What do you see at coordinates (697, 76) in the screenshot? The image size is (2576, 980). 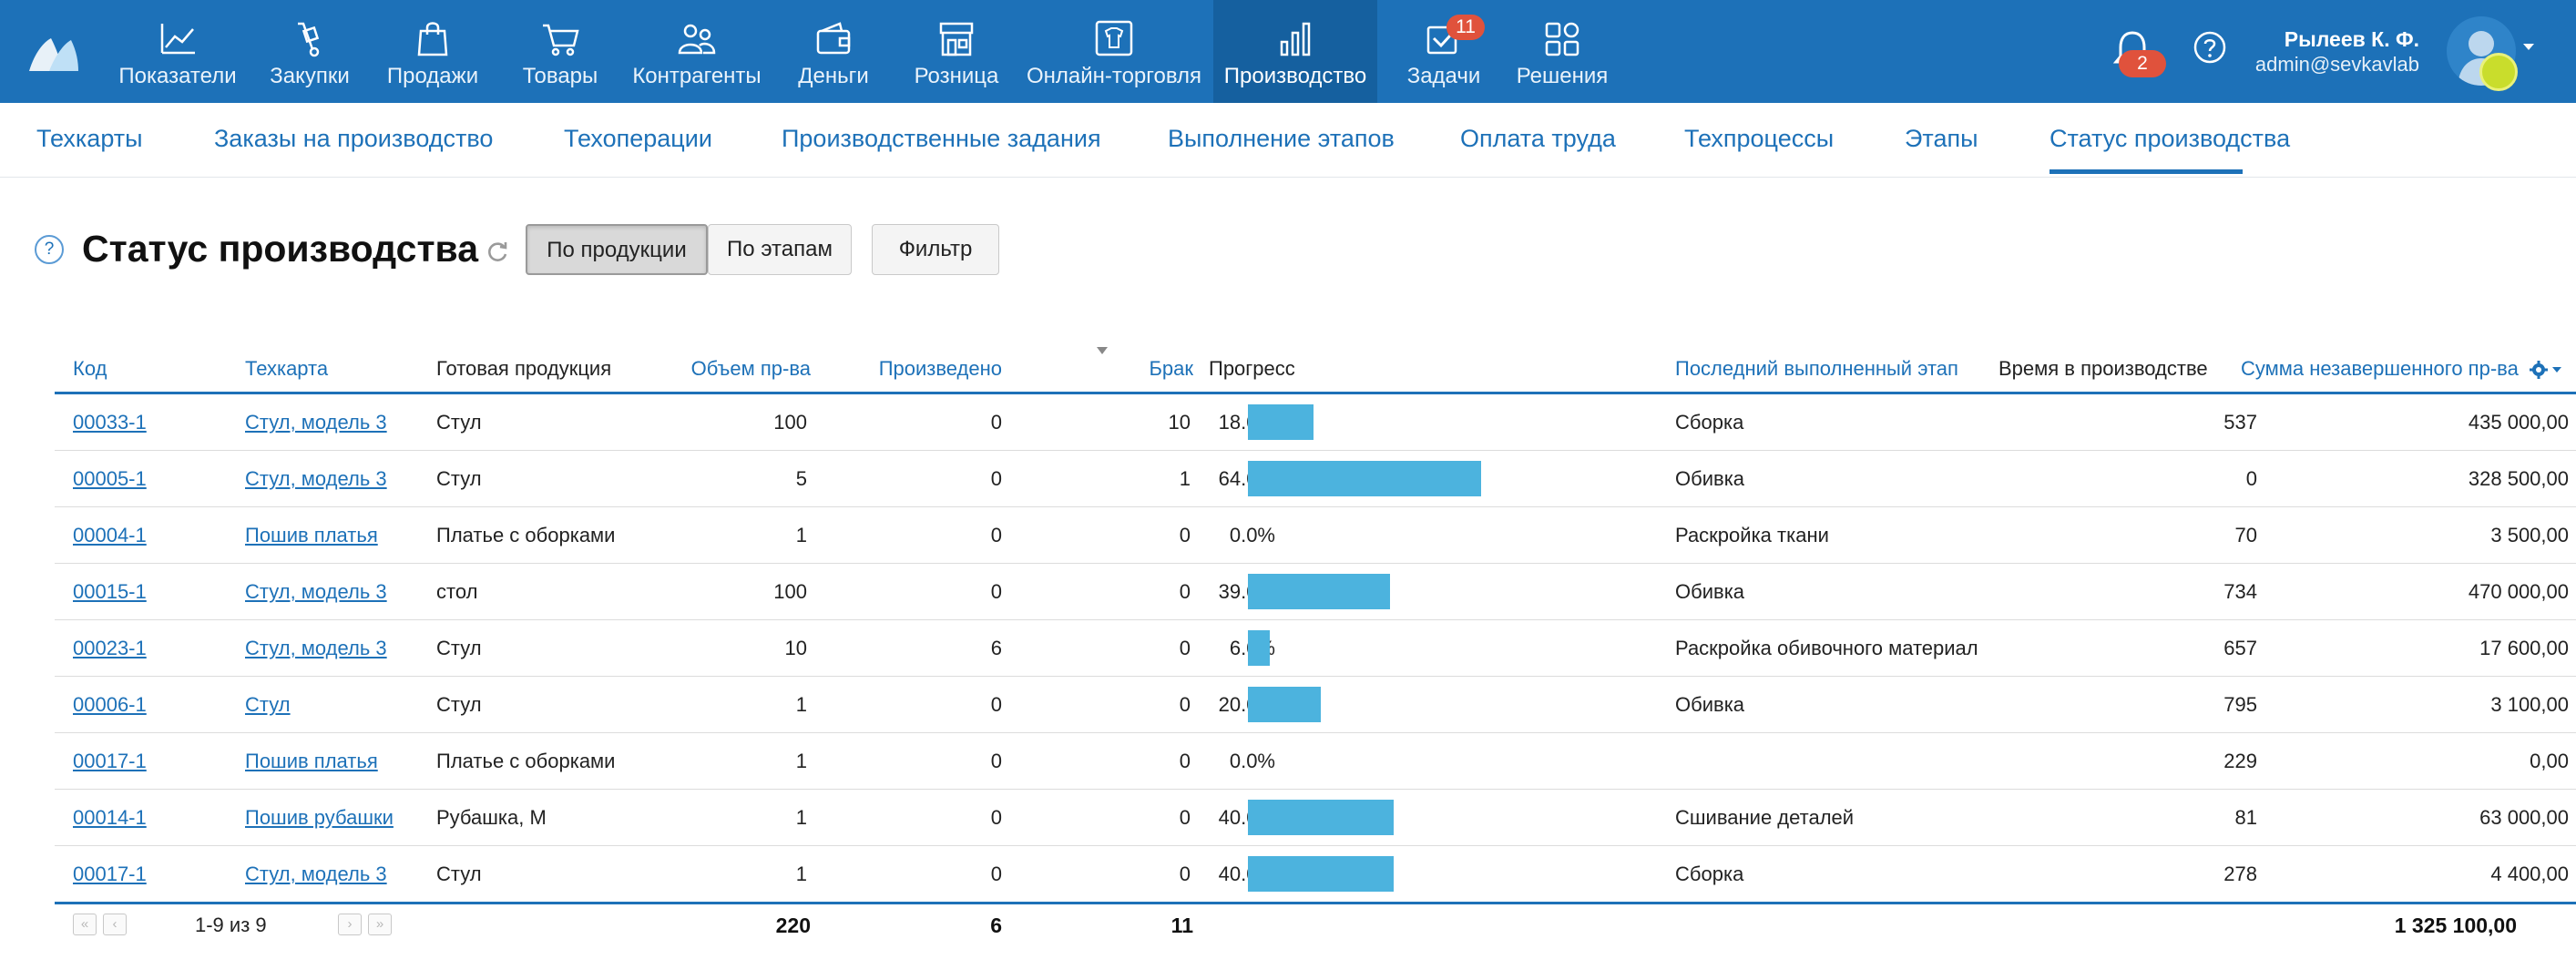 I see `nav-item-label: Контрагенты` at bounding box center [697, 76].